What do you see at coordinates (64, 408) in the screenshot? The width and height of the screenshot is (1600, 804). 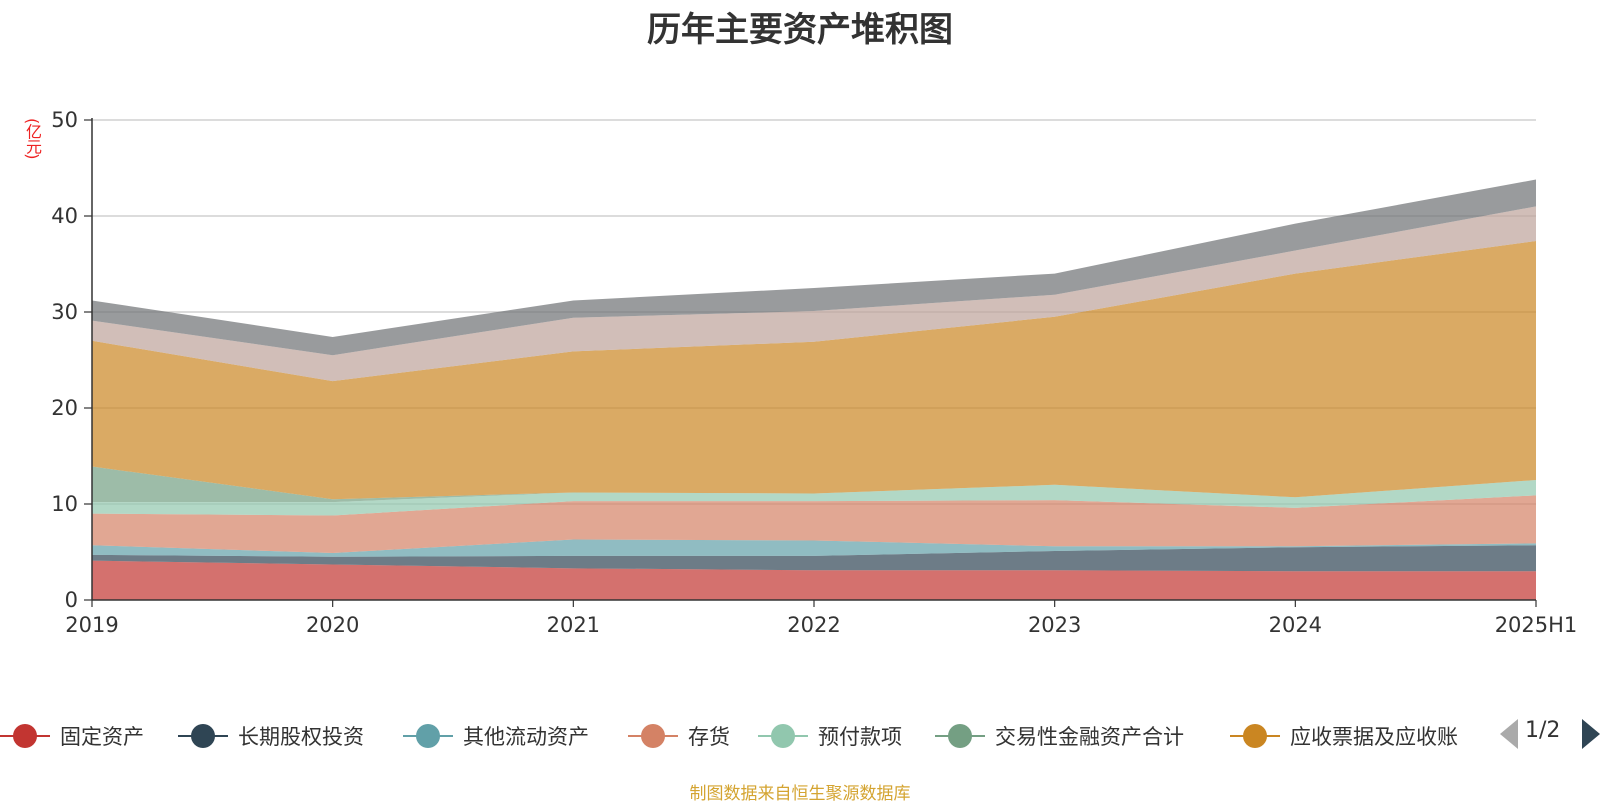 I see `y-tick-label: 20` at bounding box center [64, 408].